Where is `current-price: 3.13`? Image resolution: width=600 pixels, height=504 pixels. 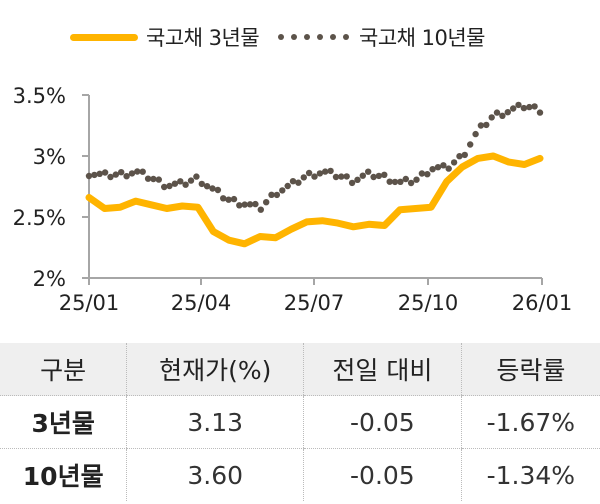
current-price: 3.13 is located at coordinates (215, 422).